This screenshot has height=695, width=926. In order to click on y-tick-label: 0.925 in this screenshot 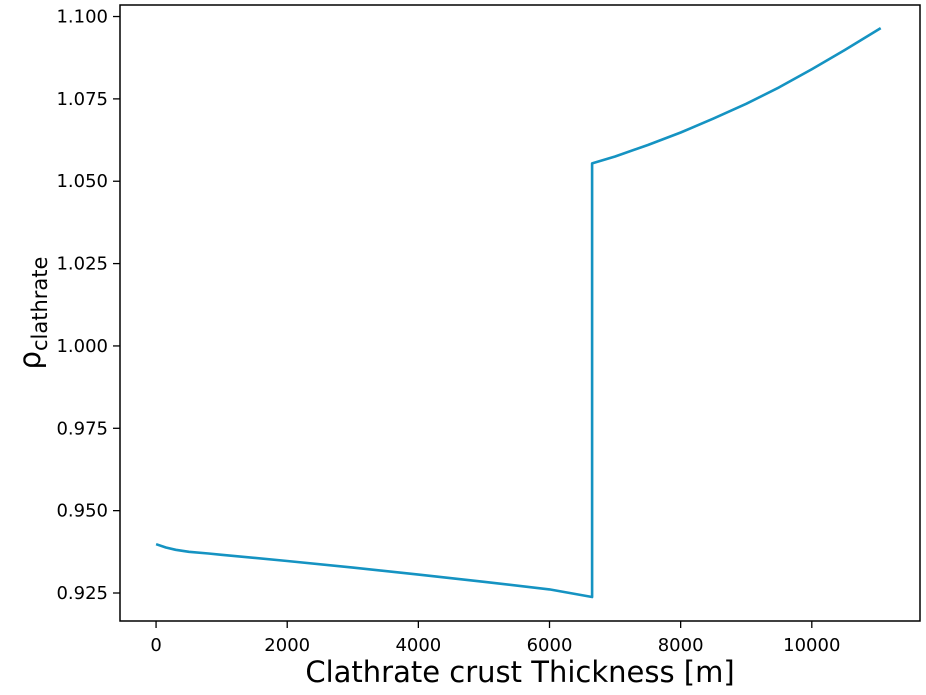, I will do `click(82, 593)`.